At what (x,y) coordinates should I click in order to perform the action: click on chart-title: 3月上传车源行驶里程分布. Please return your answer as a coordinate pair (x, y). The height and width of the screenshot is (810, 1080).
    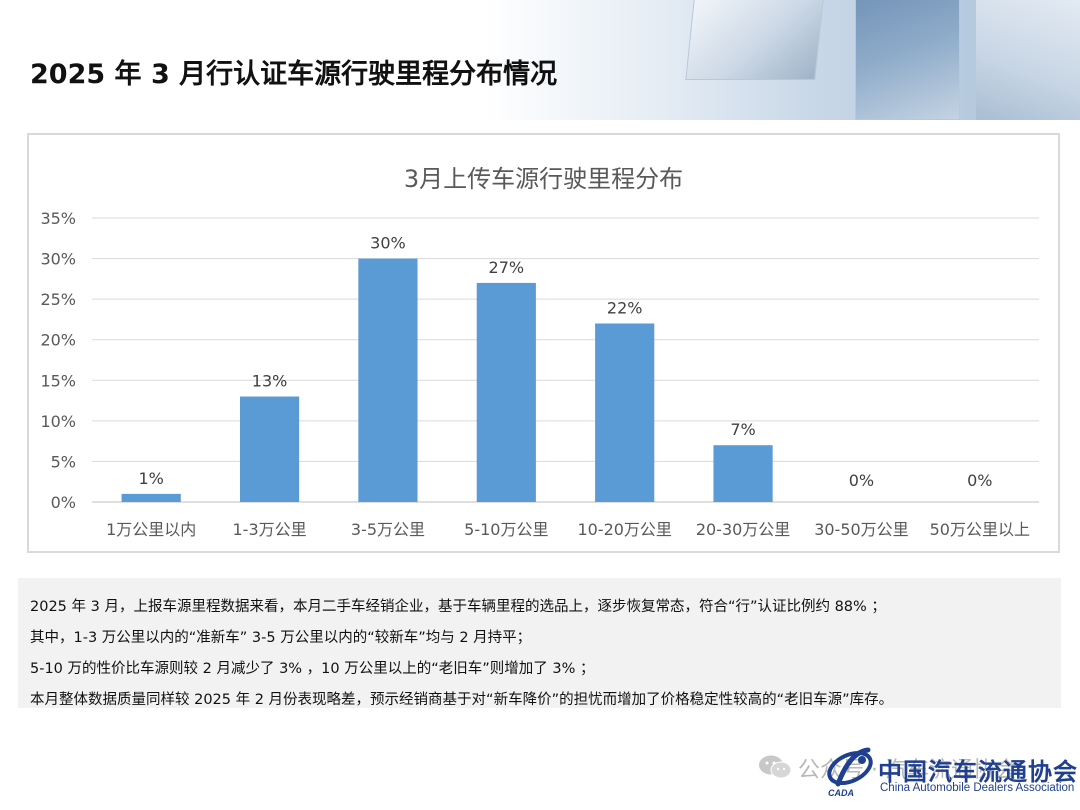
    Looking at the image, I should click on (543, 179).